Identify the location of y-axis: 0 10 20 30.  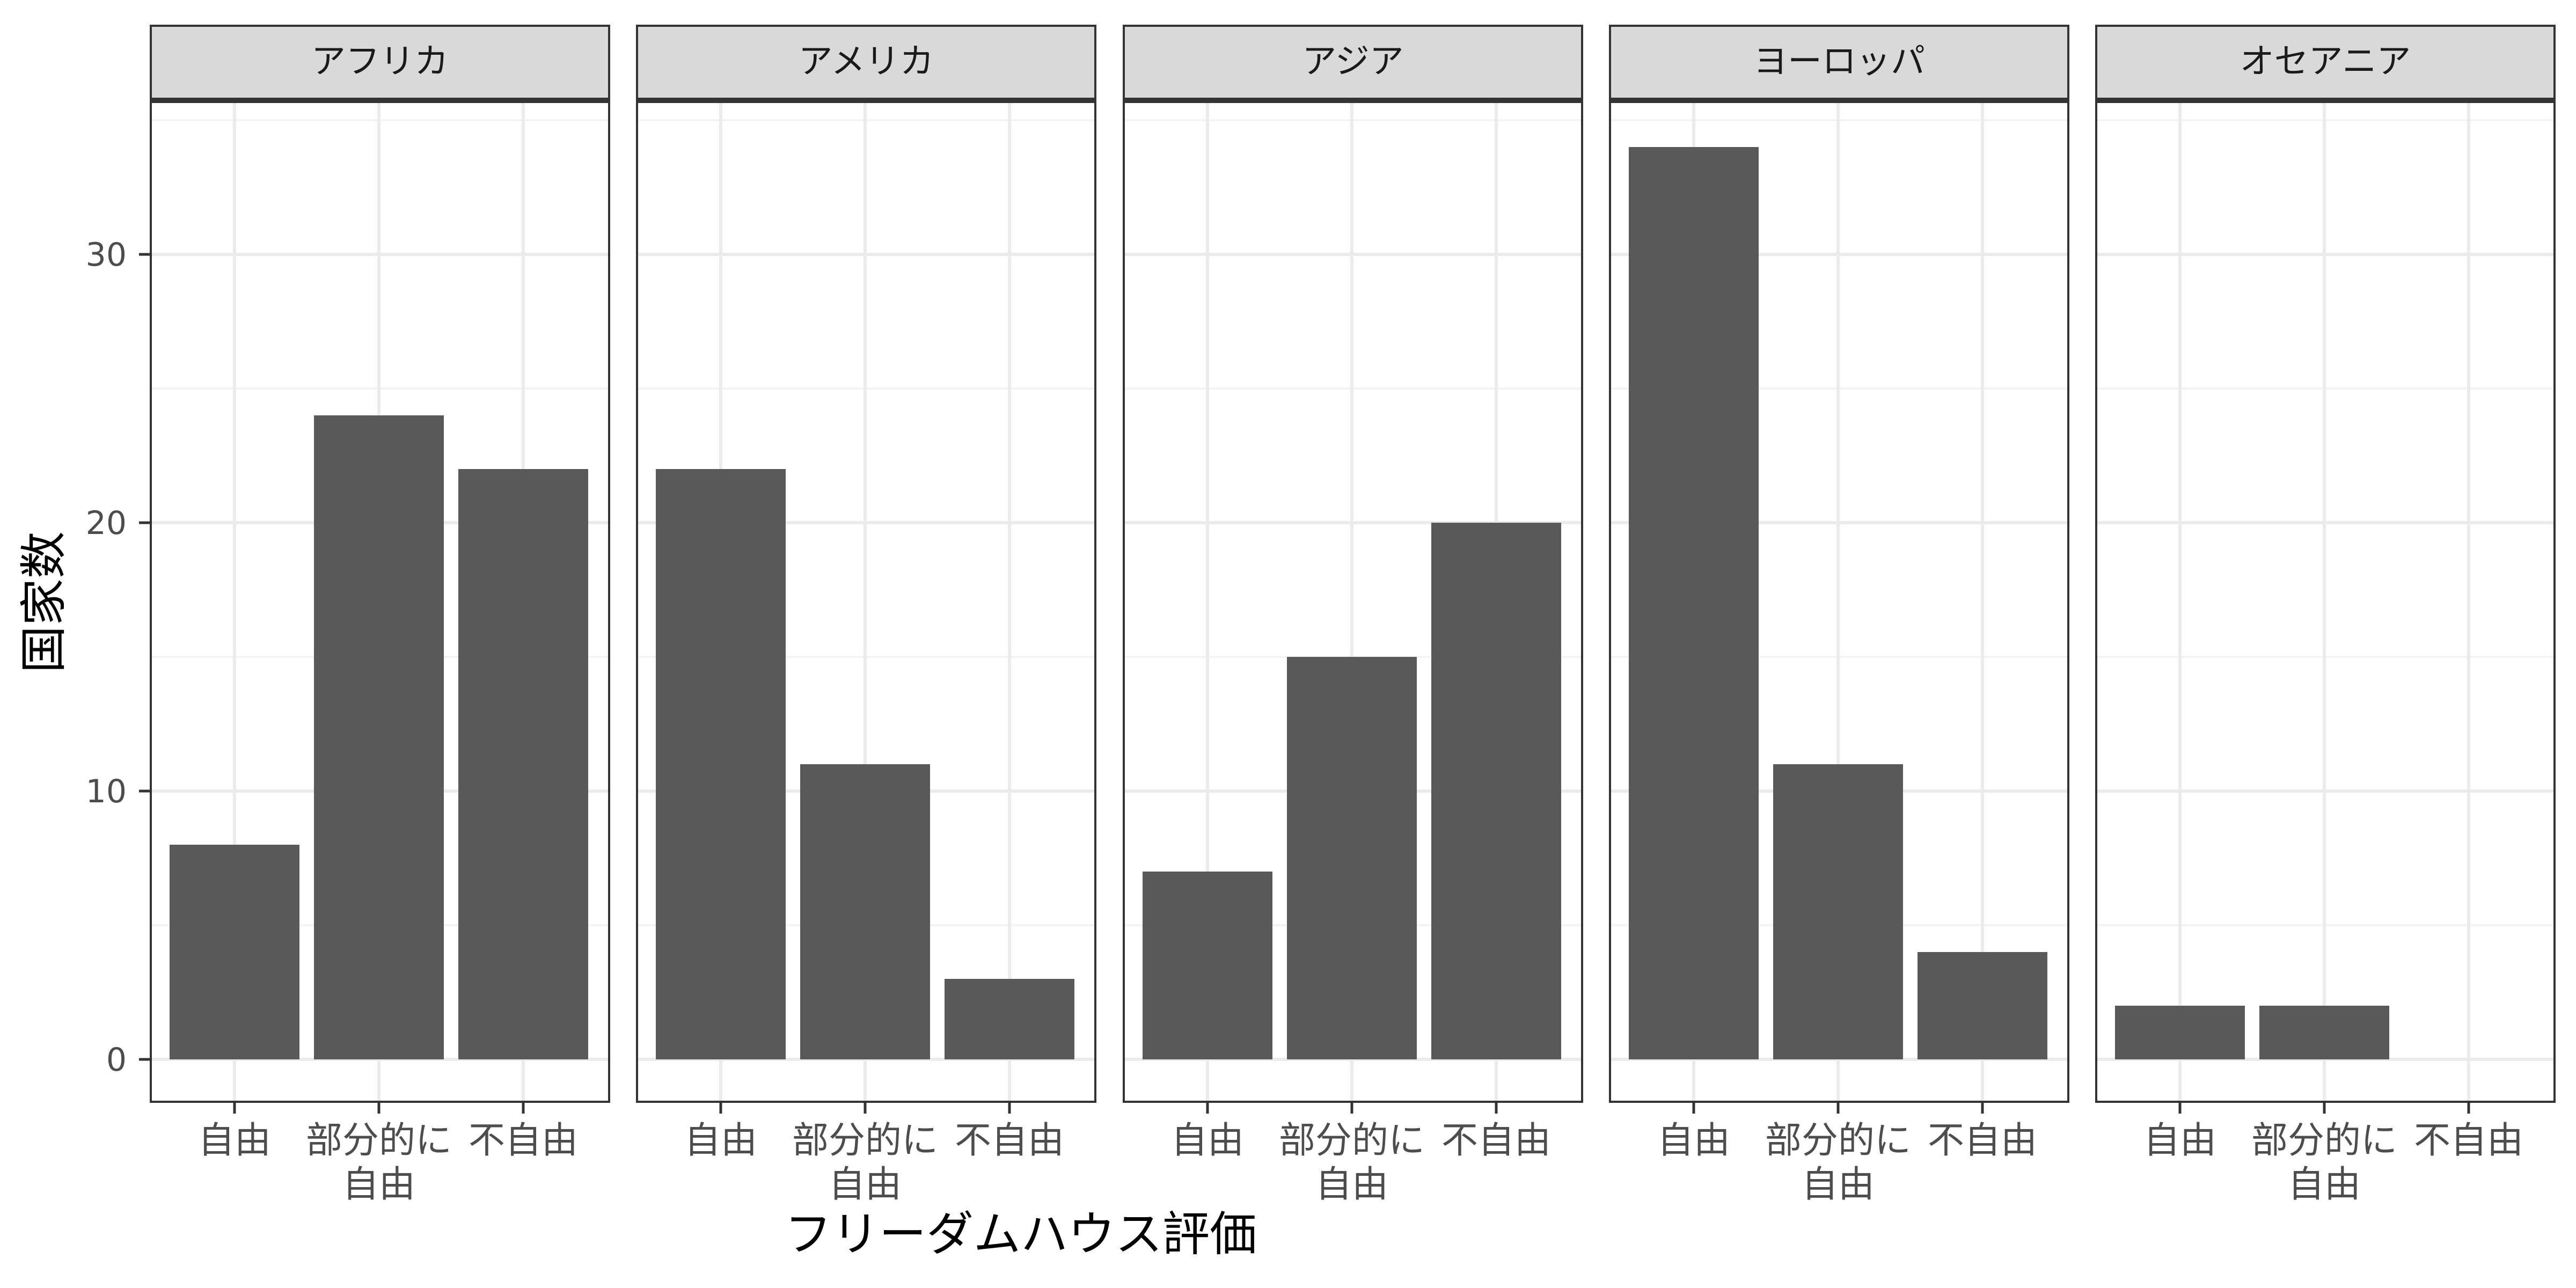
(118, 657).